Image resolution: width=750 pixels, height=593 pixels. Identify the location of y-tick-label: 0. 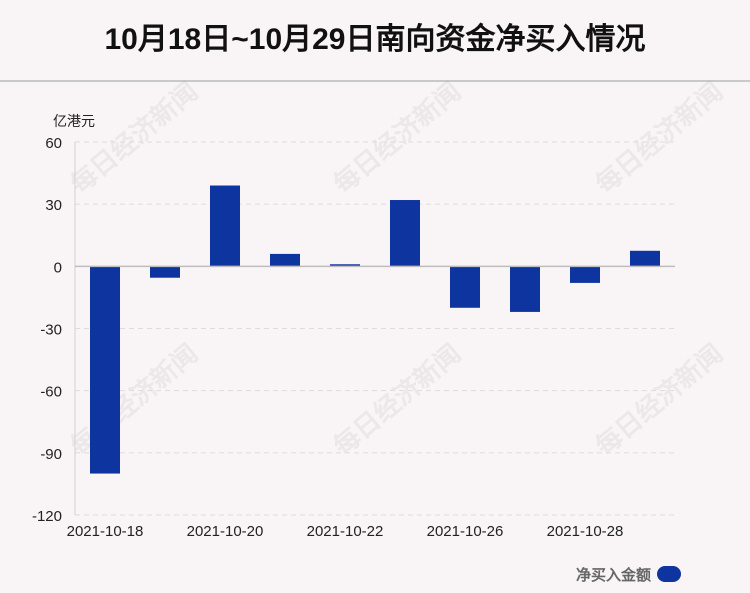
(58, 267).